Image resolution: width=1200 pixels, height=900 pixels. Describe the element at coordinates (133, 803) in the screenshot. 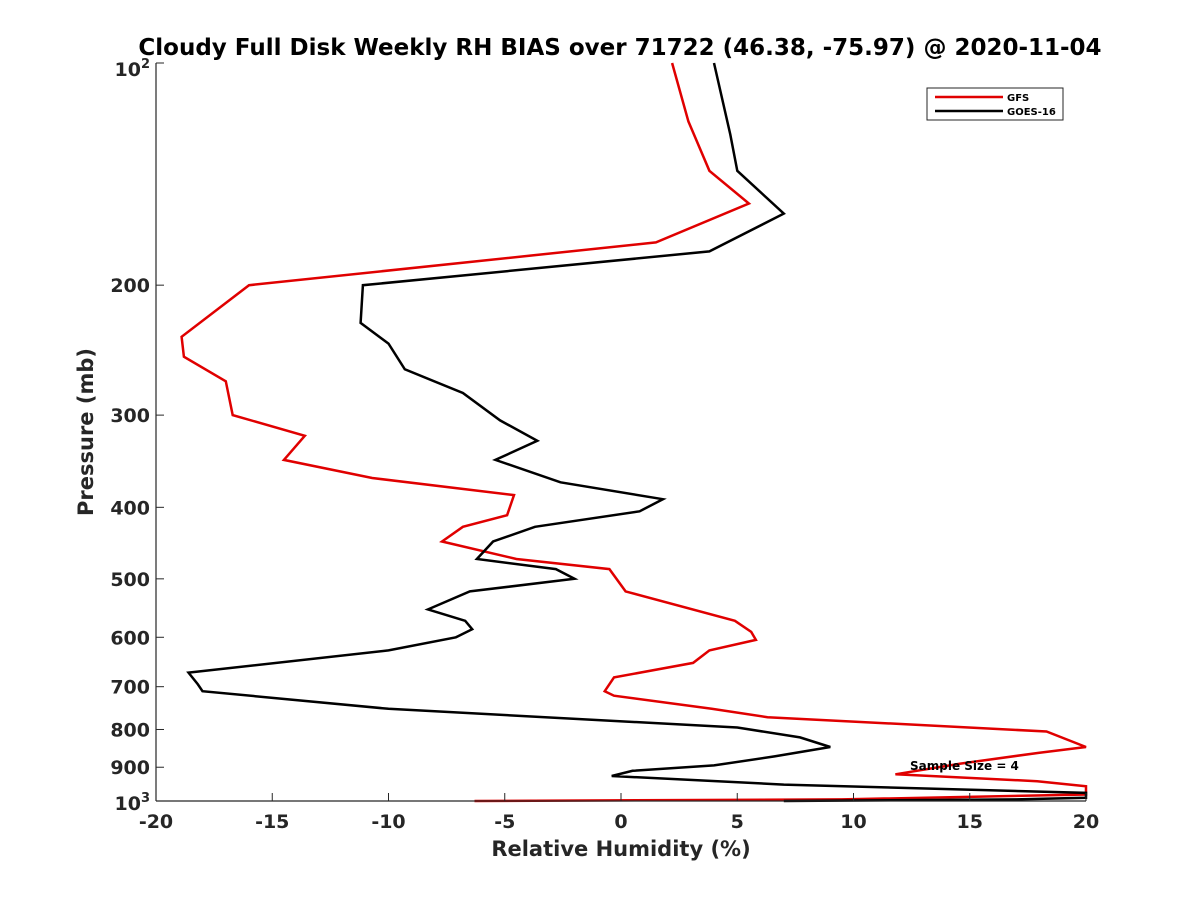

I see `y-tick-label-1000: 10³` at that location.